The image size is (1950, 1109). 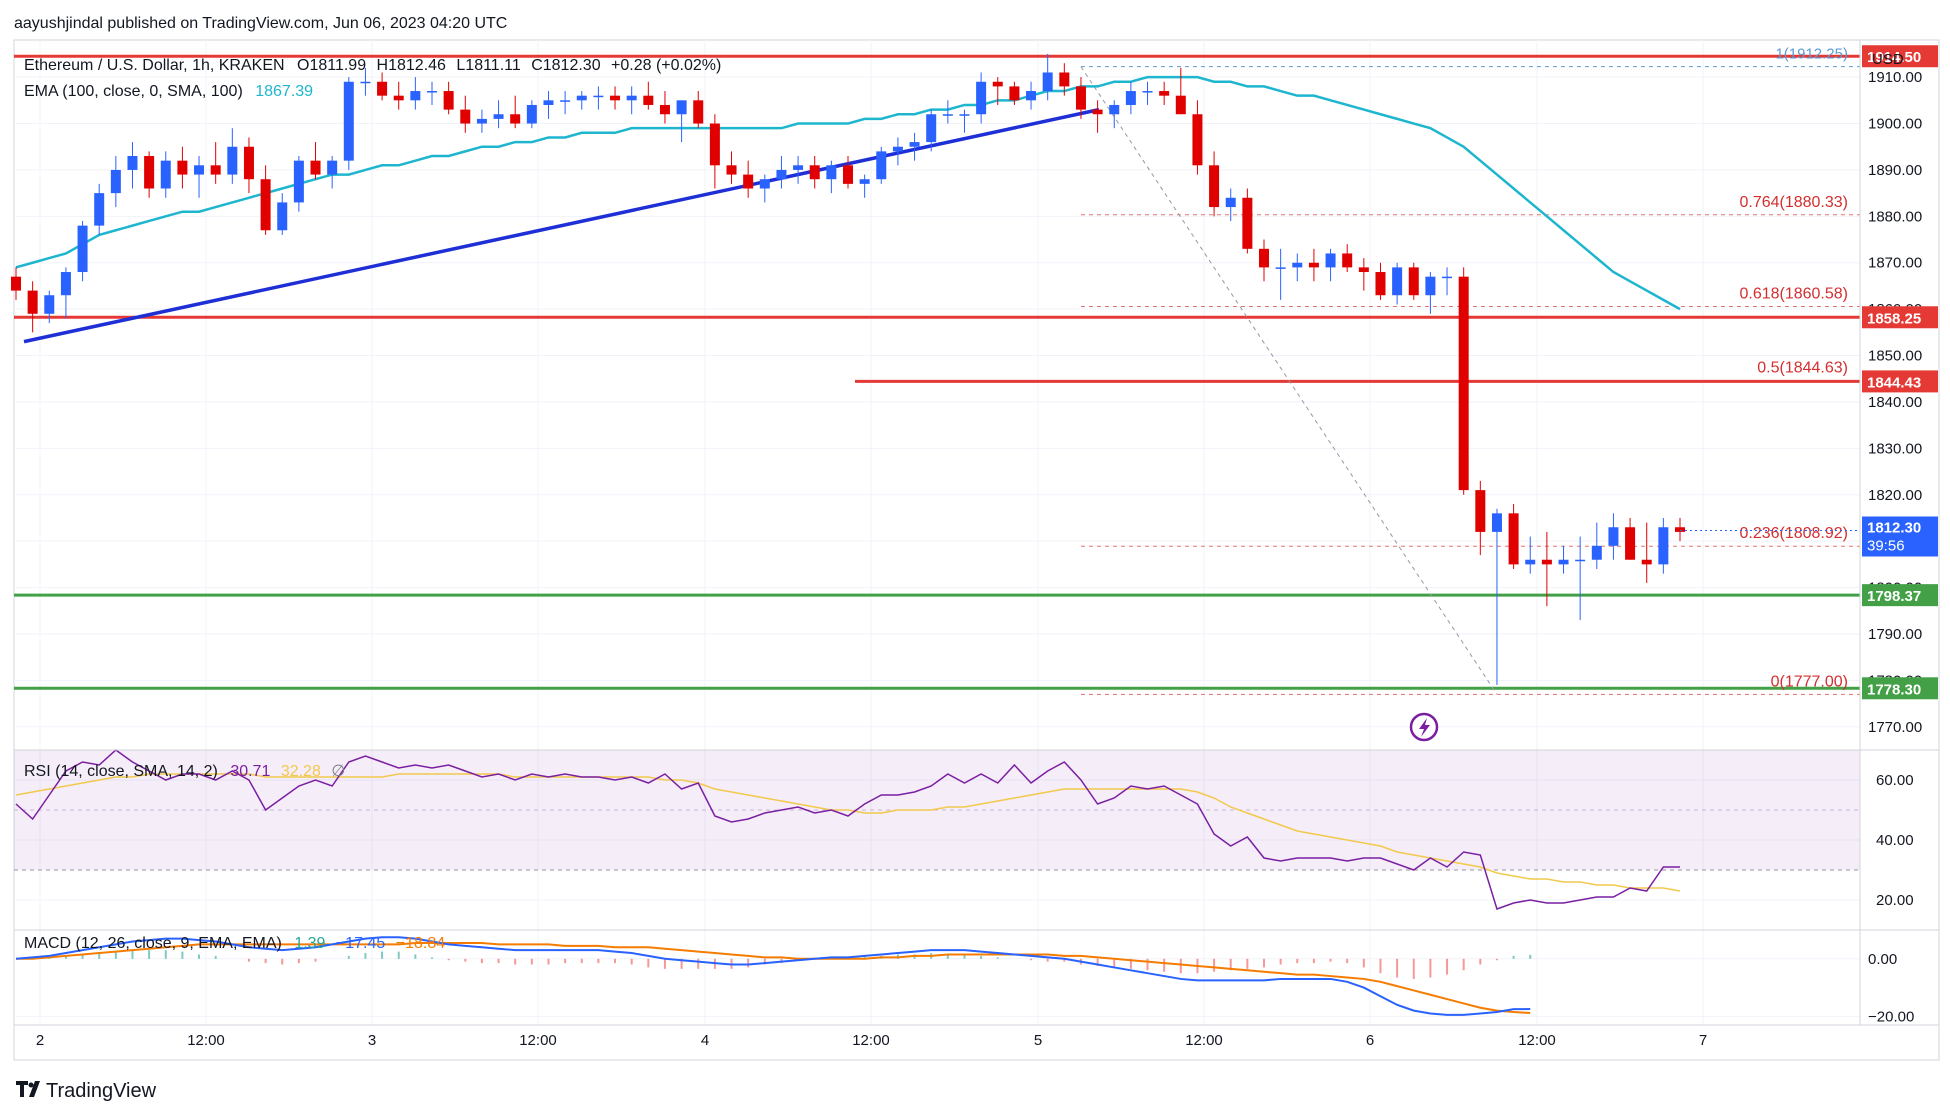 What do you see at coordinates (1809, 681) in the screenshot?
I see `fib-label-0: 0(1777.00)` at bounding box center [1809, 681].